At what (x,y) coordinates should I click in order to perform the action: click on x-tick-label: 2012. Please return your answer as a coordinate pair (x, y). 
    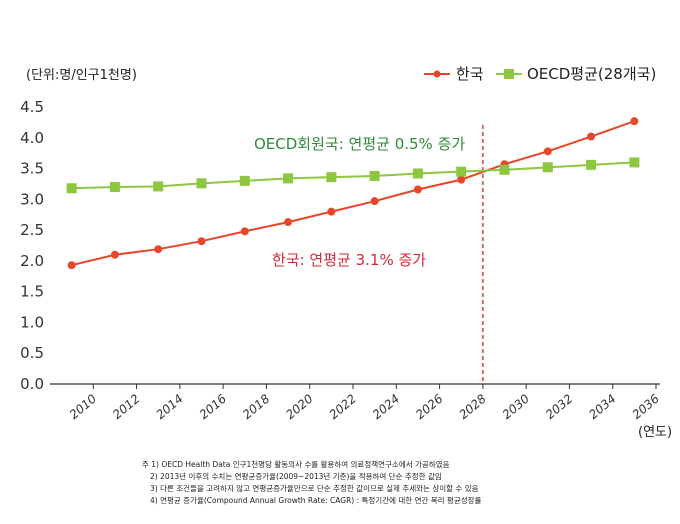
    Looking at the image, I should click on (126, 407).